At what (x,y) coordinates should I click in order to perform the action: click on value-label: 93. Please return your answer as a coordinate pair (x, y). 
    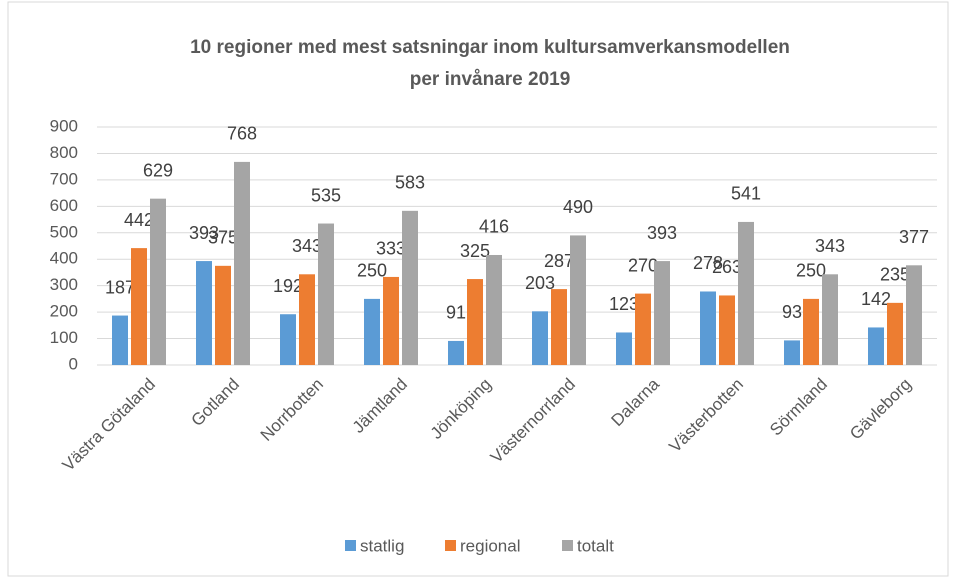
    Looking at the image, I should click on (792, 312).